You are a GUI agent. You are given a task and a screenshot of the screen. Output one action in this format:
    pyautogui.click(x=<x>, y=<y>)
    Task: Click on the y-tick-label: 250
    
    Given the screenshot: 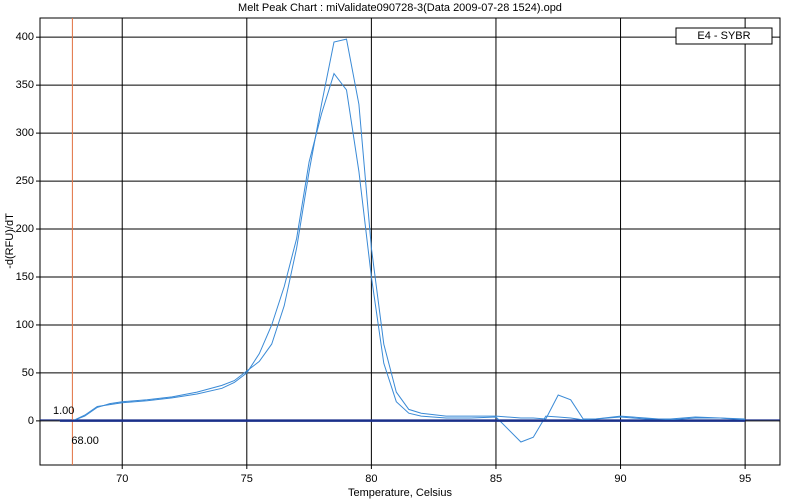 What is the action you would take?
    pyautogui.click(x=25, y=181)
    